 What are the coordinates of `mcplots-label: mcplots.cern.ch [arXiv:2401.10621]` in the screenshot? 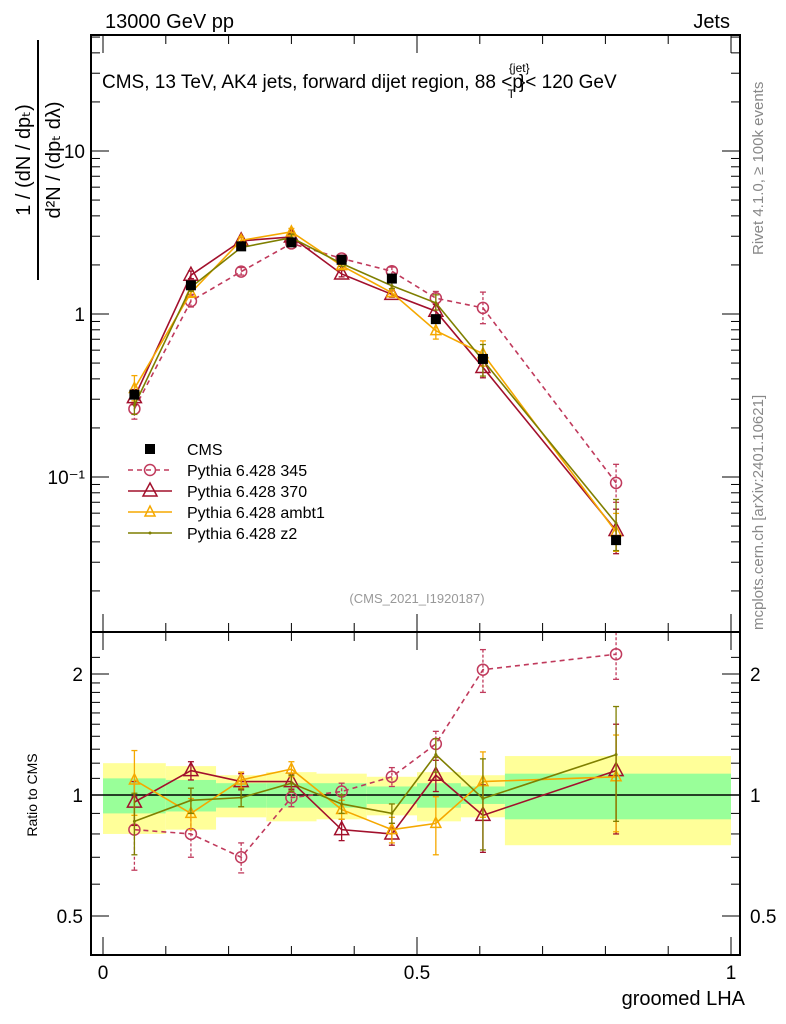 It's located at (758, 512).